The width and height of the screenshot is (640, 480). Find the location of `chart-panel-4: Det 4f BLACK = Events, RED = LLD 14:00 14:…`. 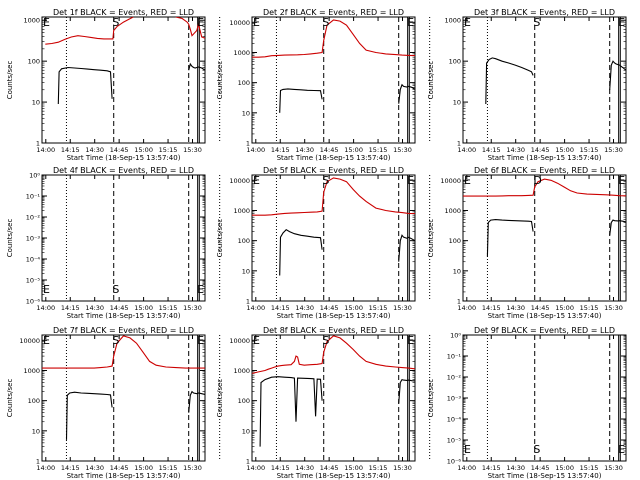

chart-panel-4: Det 4f BLACK = Events, RED = LLD 14:00 14:… is located at coordinates (113, 243).